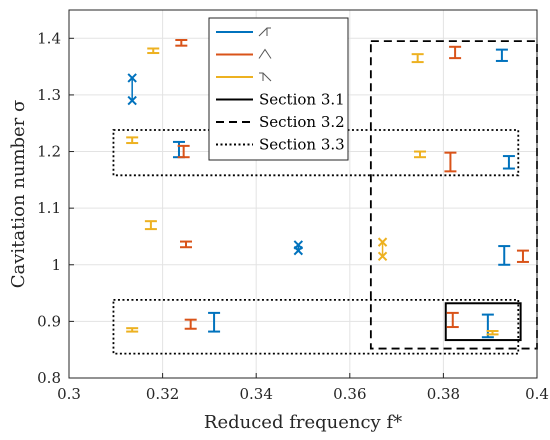 The image size is (550, 440). I want to click on data-point-s2-p4, so click(417, 58).